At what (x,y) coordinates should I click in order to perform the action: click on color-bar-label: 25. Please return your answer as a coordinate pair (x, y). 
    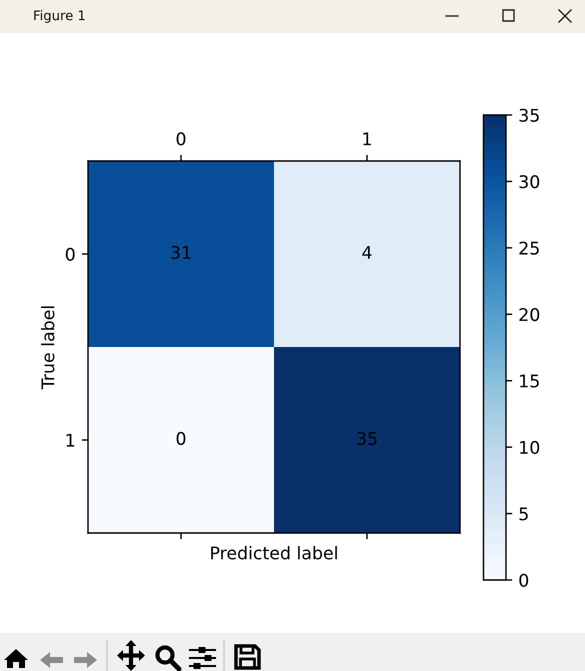
    Looking at the image, I should click on (529, 248).